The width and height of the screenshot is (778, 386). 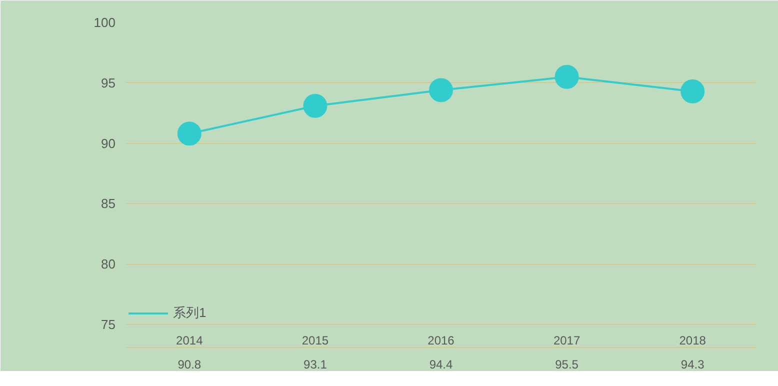 I want to click on data-label: 94.4, so click(x=441, y=365).